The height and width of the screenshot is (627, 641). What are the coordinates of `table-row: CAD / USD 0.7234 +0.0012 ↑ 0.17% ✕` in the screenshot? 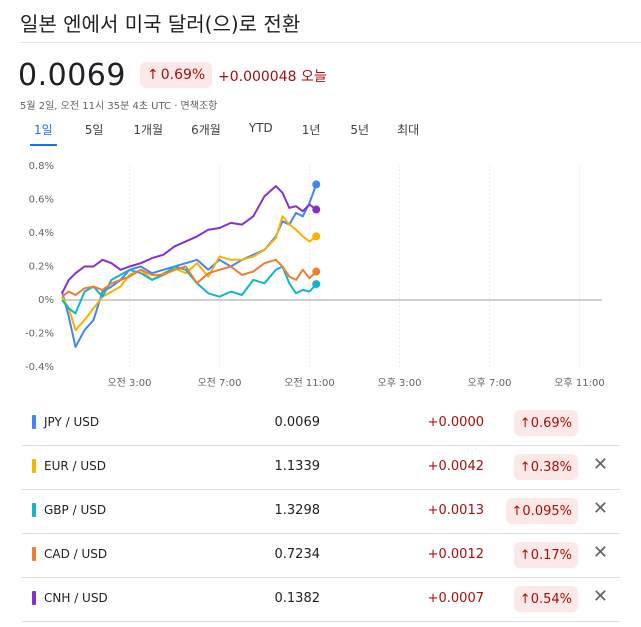 It's located at (321, 555).